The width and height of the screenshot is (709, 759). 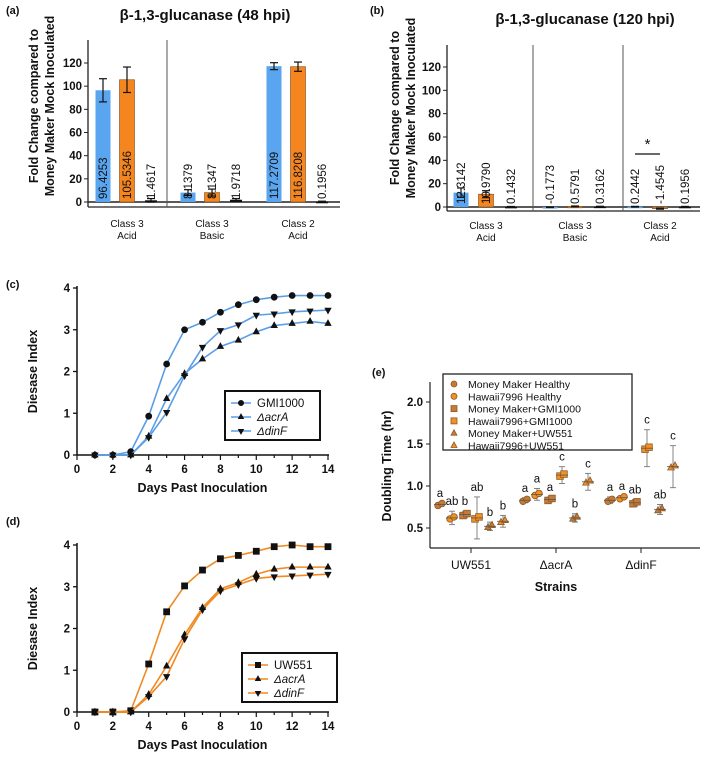 I want to click on data-label: 1.9718, so click(x=237, y=181).